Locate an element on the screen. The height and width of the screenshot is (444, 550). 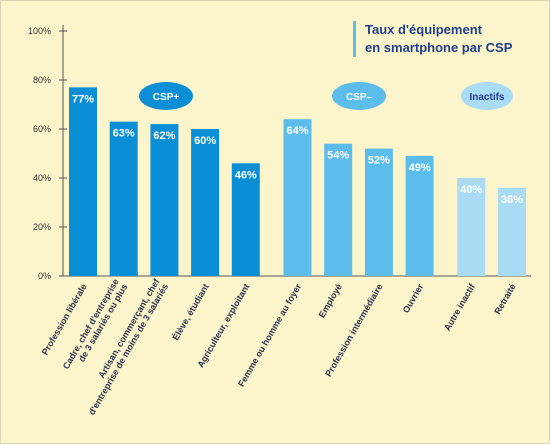
x-tick-label: Retraité is located at coordinates (504, 299).